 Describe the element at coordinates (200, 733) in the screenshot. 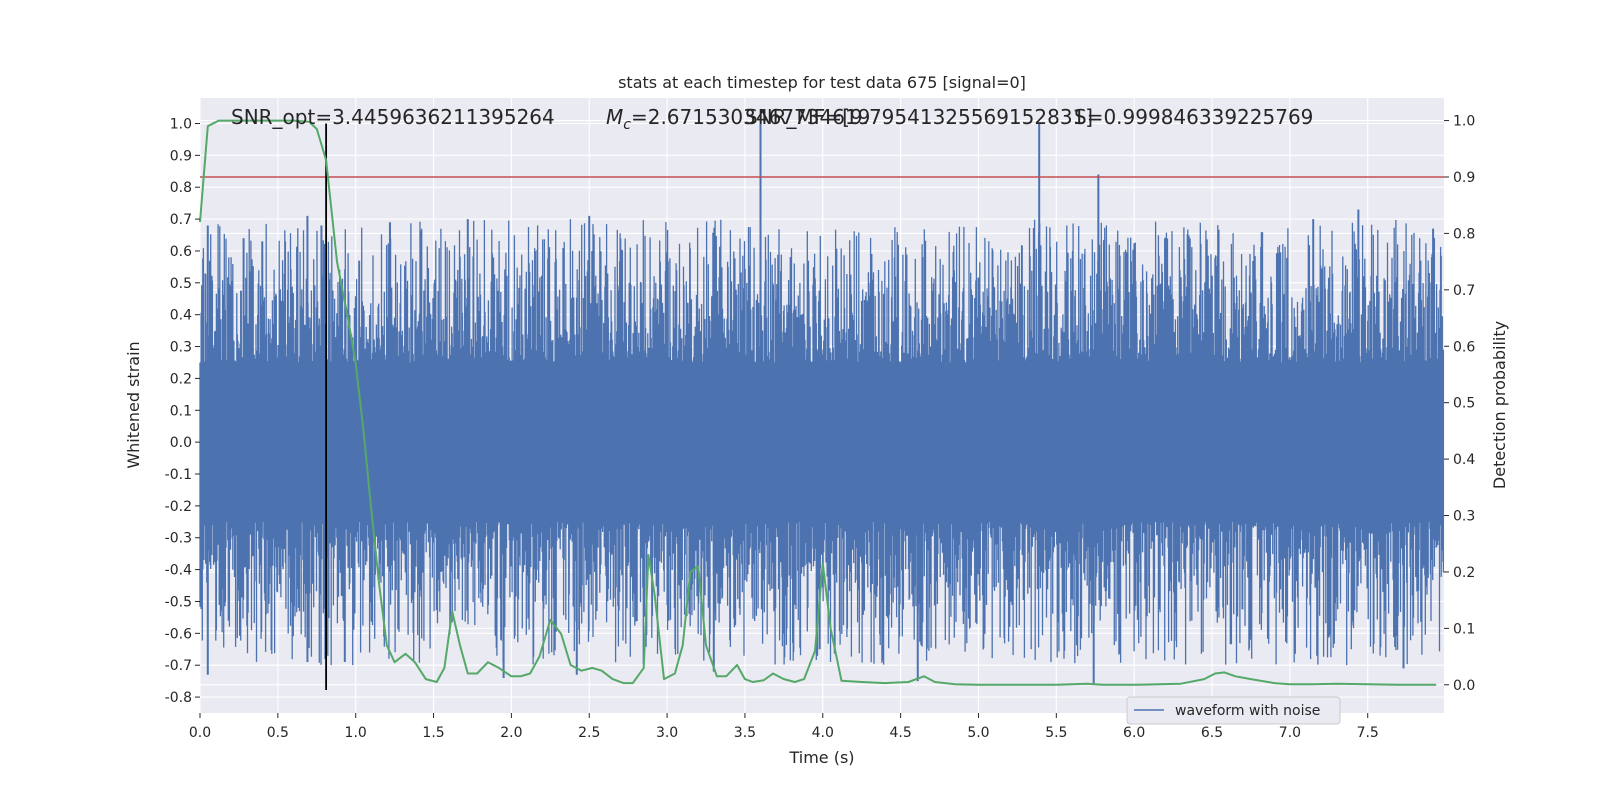

I see `x-tick-label: 0.0` at that location.